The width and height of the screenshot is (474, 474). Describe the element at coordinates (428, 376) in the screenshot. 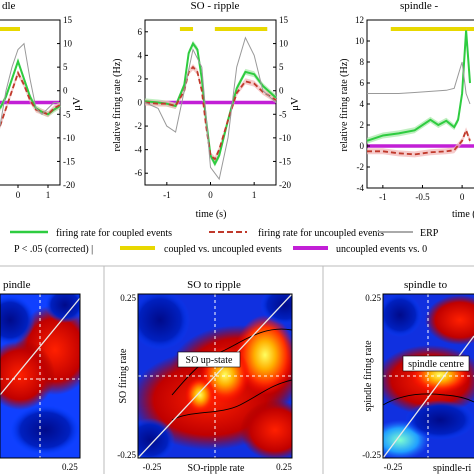

I see `heatmap-right-frame` at that location.